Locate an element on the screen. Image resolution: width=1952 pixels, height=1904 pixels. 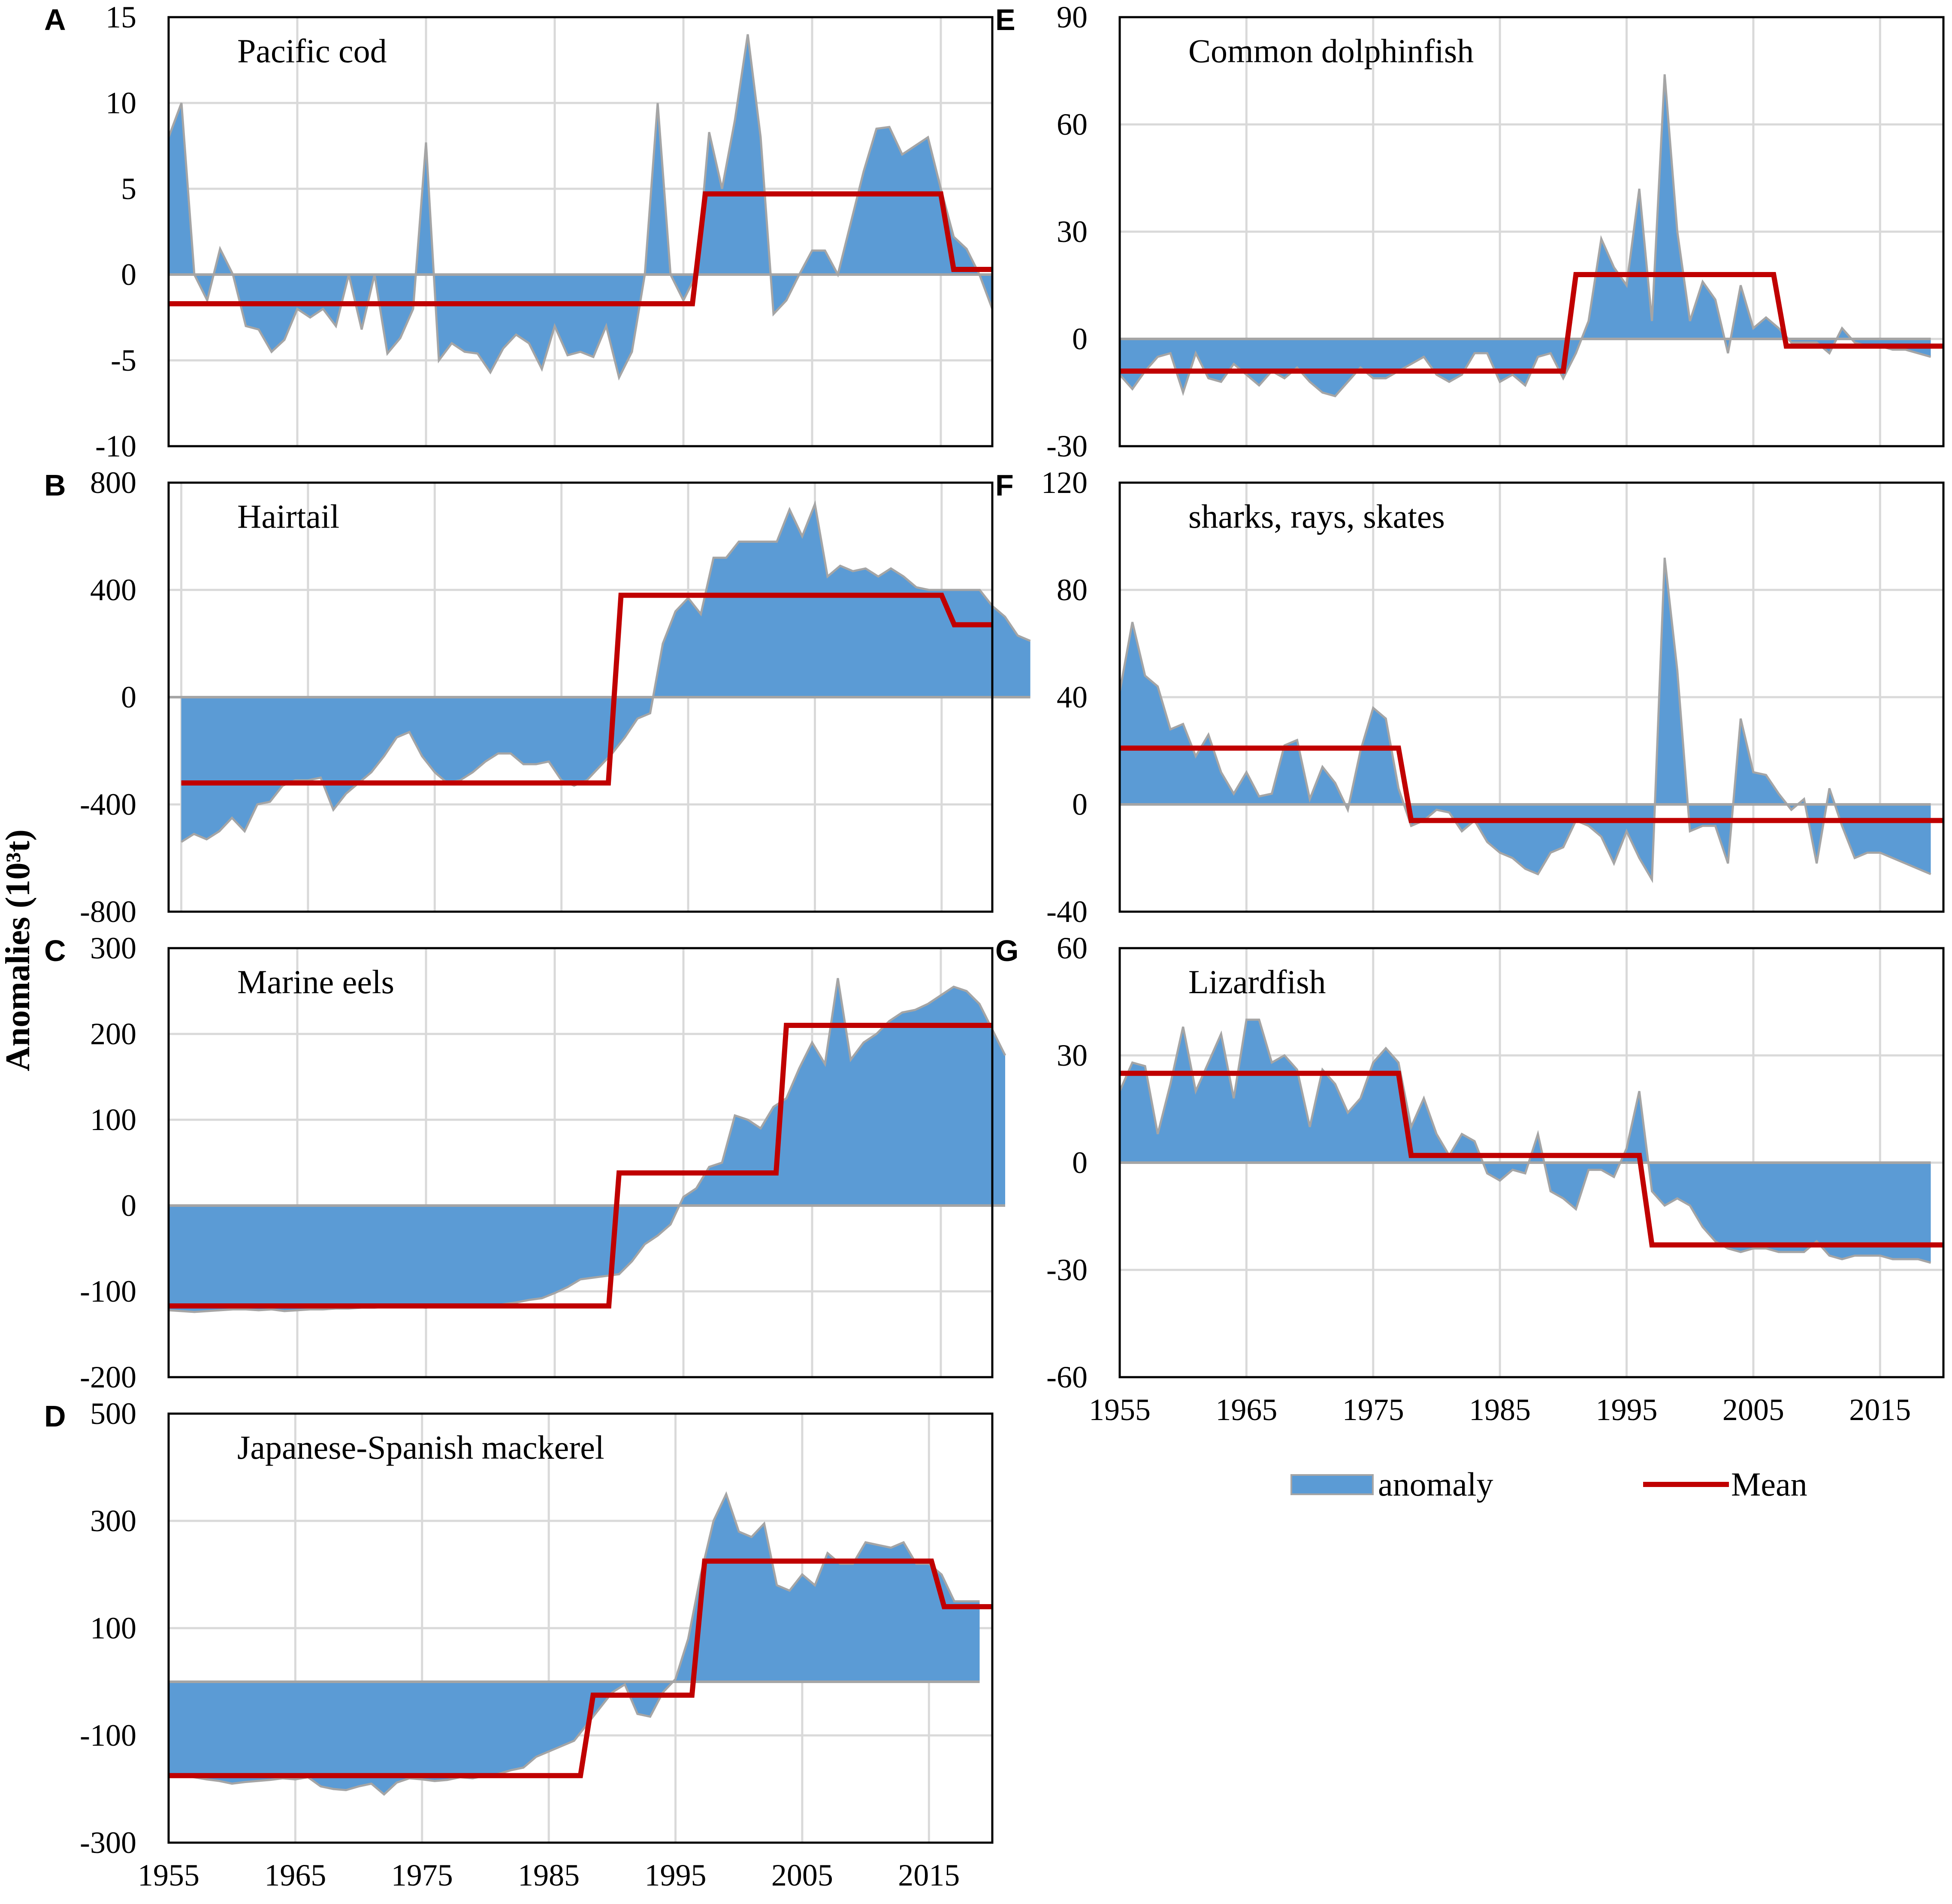
y-tick-label: 120 is located at coordinates (1064, 483).